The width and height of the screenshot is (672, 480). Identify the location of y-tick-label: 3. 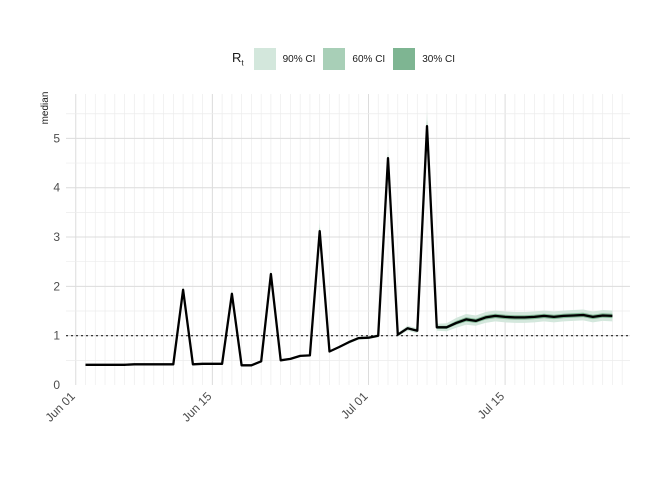
(56, 237).